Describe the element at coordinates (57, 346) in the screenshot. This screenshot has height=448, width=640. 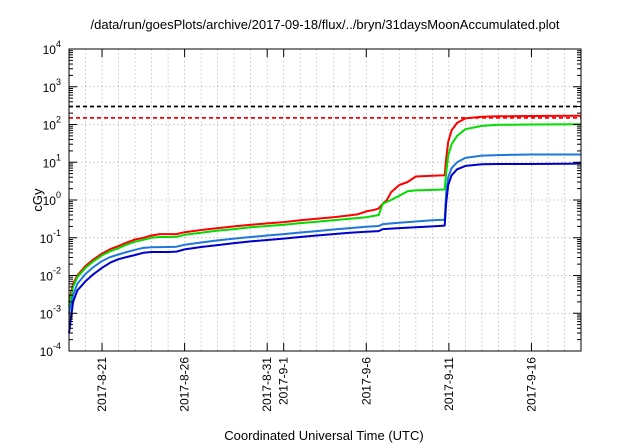
I see `y-tick-exponent: -4` at that location.